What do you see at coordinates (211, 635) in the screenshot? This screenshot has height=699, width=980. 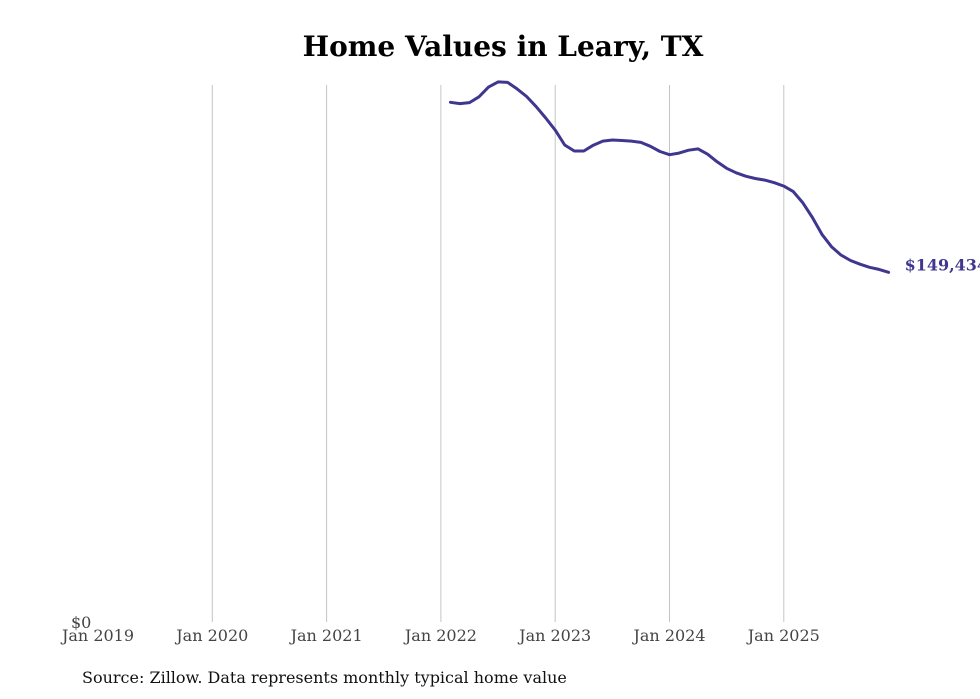 I see `x-tick-label-2020: Jan 2020` at bounding box center [211, 635].